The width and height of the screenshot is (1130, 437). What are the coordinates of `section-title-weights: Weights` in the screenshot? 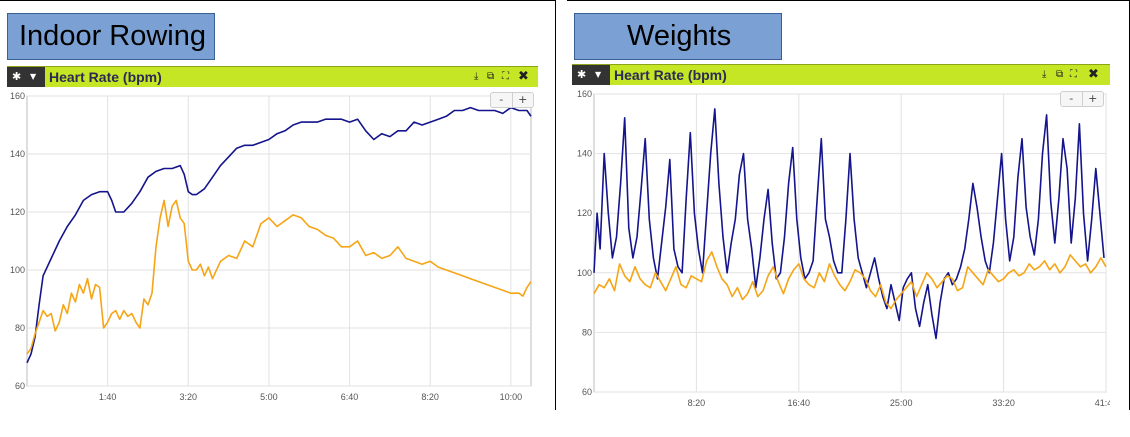 It's located at (678, 36).